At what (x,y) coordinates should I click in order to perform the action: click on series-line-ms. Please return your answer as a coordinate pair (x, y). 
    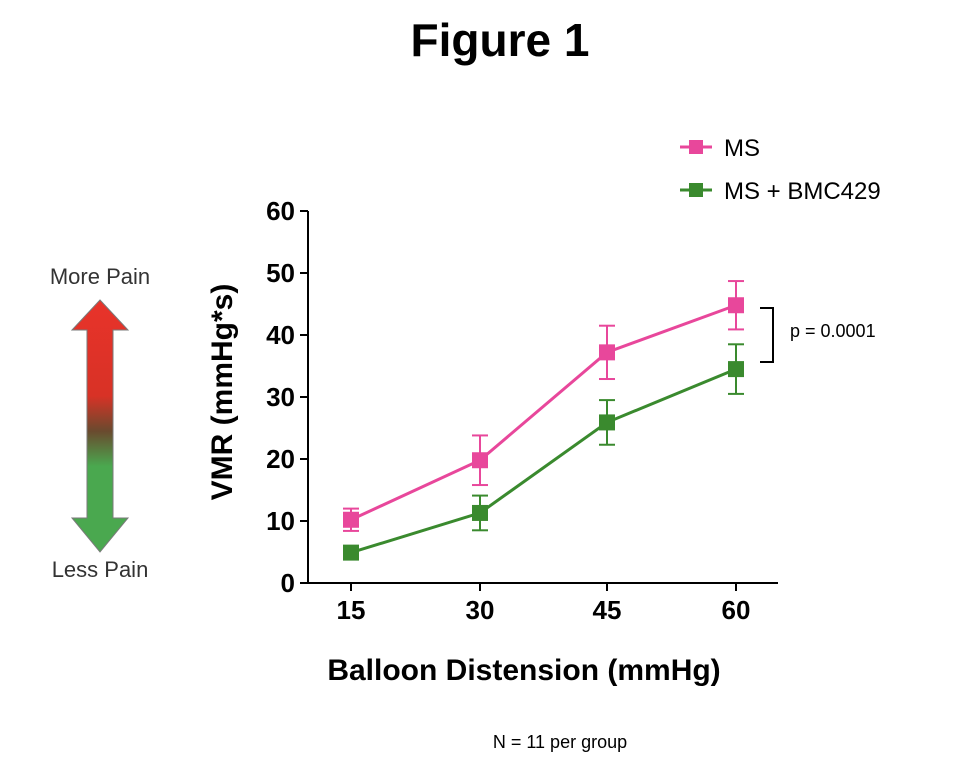
    Looking at the image, I should click on (543, 412).